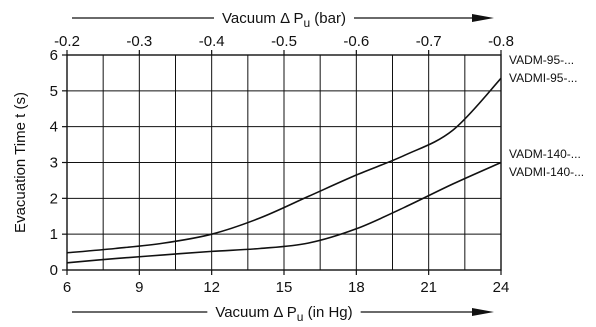 The height and width of the screenshot is (327, 596). What do you see at coordinates (428, 287) in the screenshot?
I see `x-tick-label: 21` at bounding box center [428, 287].